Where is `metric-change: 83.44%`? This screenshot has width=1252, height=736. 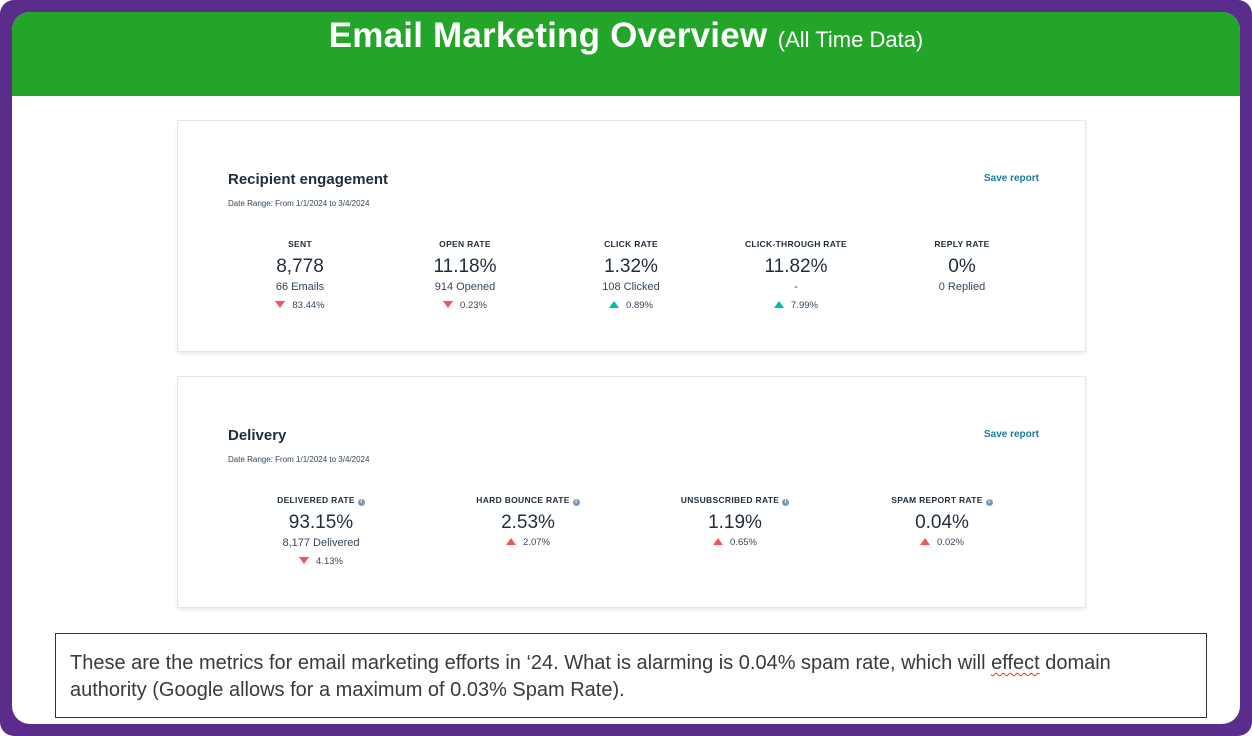
metric-change: 83.44% is located at coordinates (300, 305).